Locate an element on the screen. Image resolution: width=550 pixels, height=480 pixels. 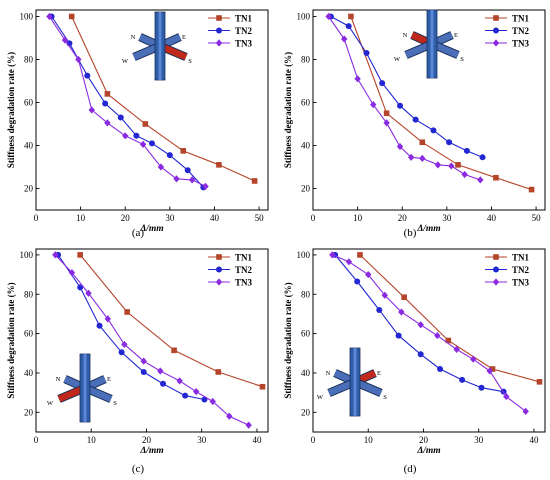
direction-label-w: W is located at coordinates (397, 59).